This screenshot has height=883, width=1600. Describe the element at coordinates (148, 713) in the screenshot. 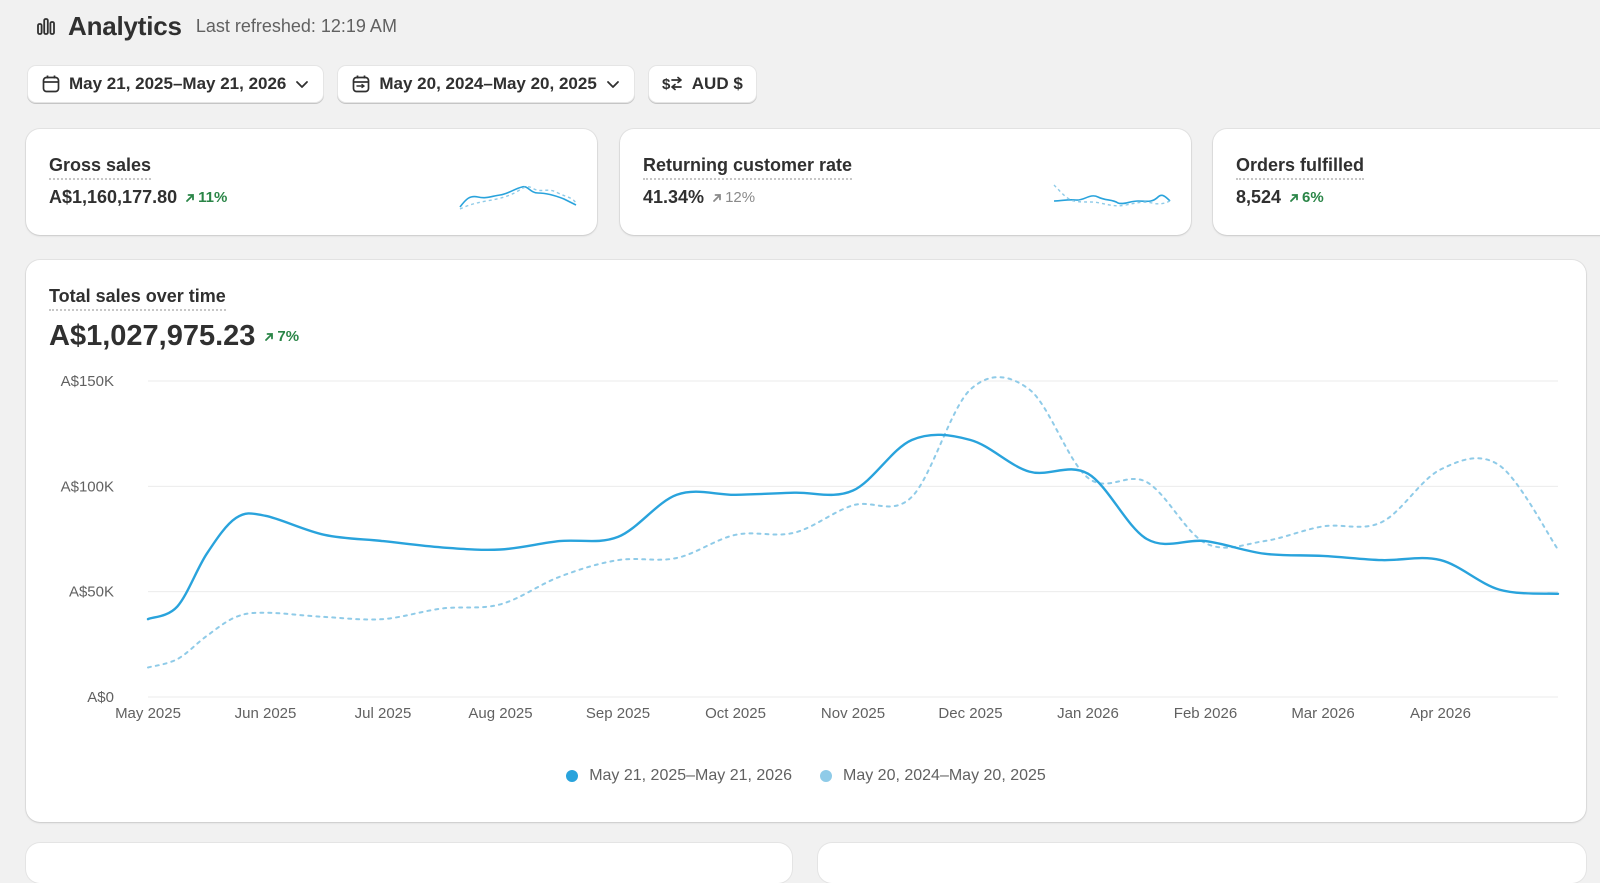

I see `x-tick-label: May 2025` at that location.